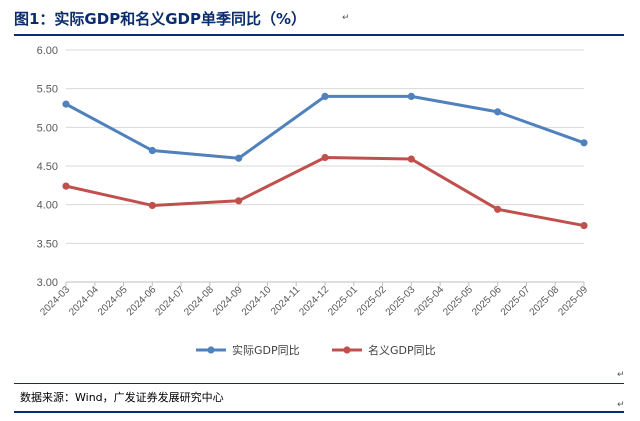 The width and height of the screenshot is (640, 421). What do you see at coordinates (319, 412) in the screenshot?
I see `bottom-divider` at bounding box center [319, 412].